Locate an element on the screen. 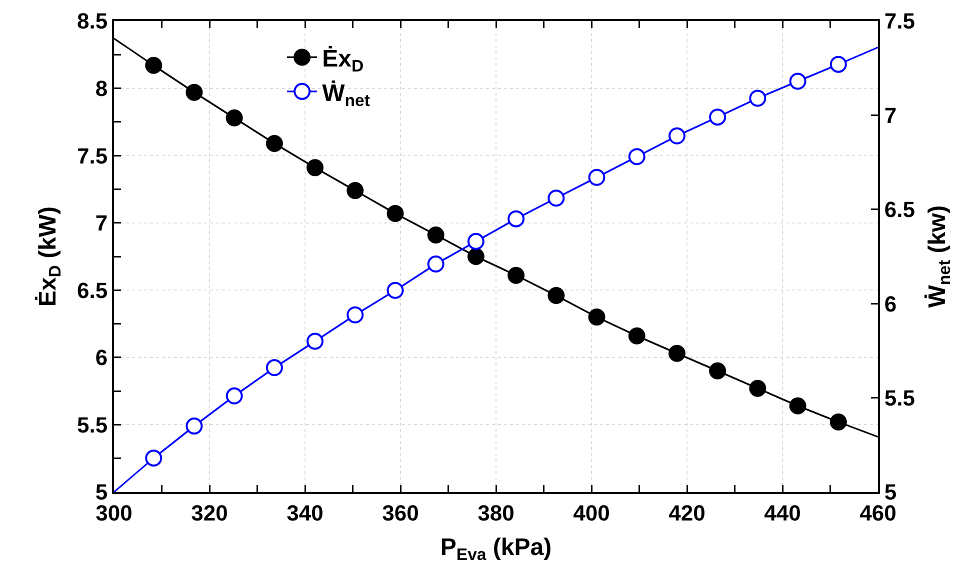 This screenshot has width=974, height=582. x-tick-label: 360 is located at coordinates (400, 513).